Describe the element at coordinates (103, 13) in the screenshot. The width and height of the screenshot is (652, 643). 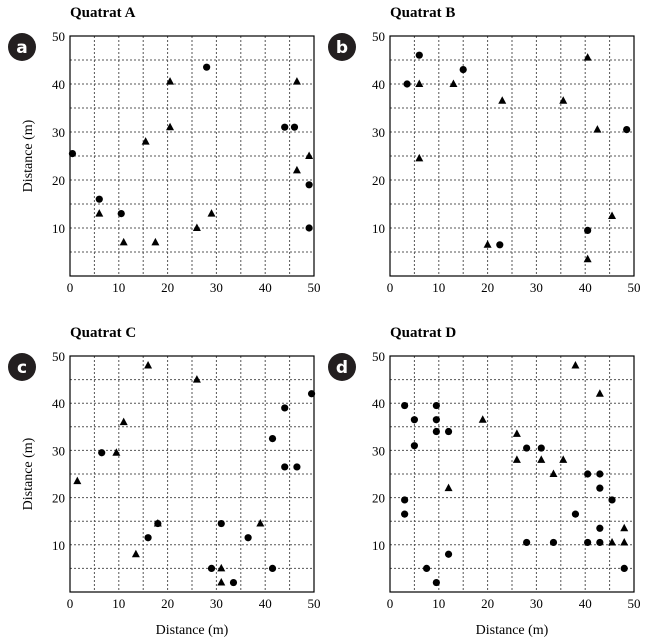
I see `panel-title: Quatrat A` at that location.